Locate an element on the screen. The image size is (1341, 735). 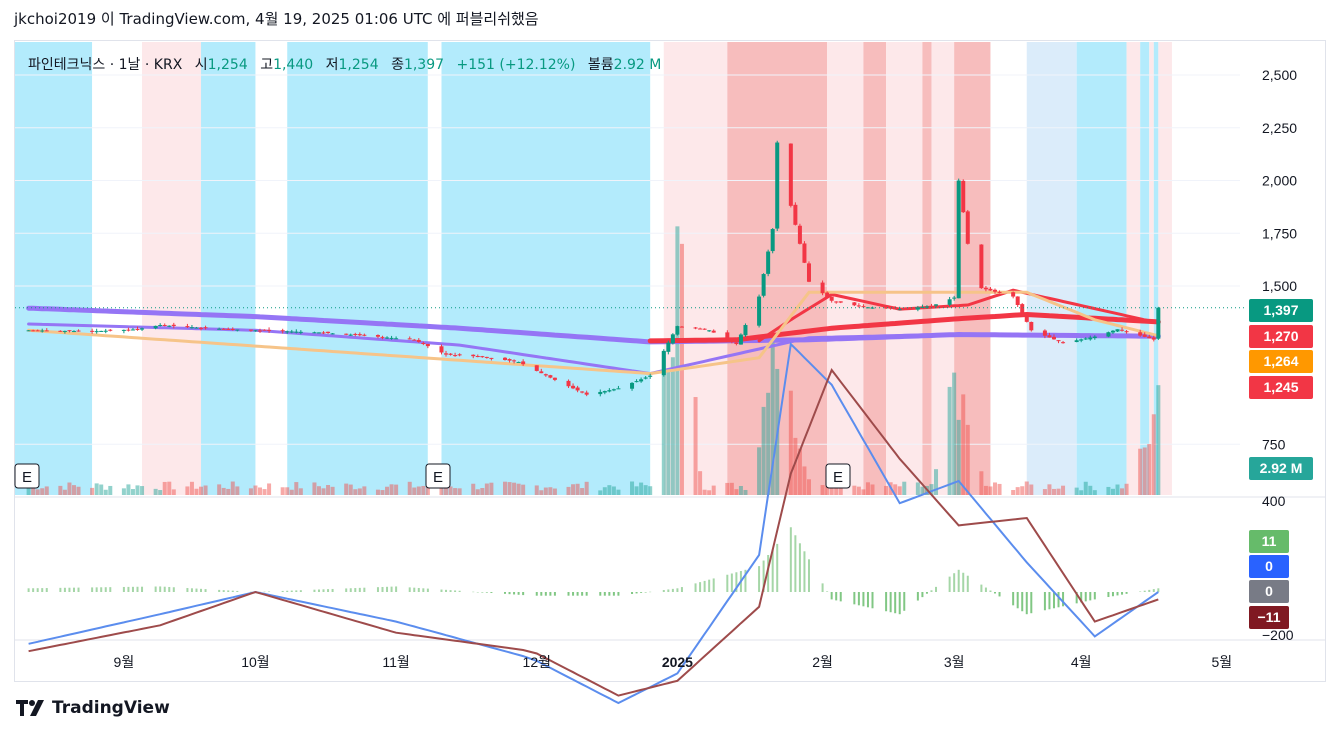
interval: 1날 is located at coordinates (129, 65).